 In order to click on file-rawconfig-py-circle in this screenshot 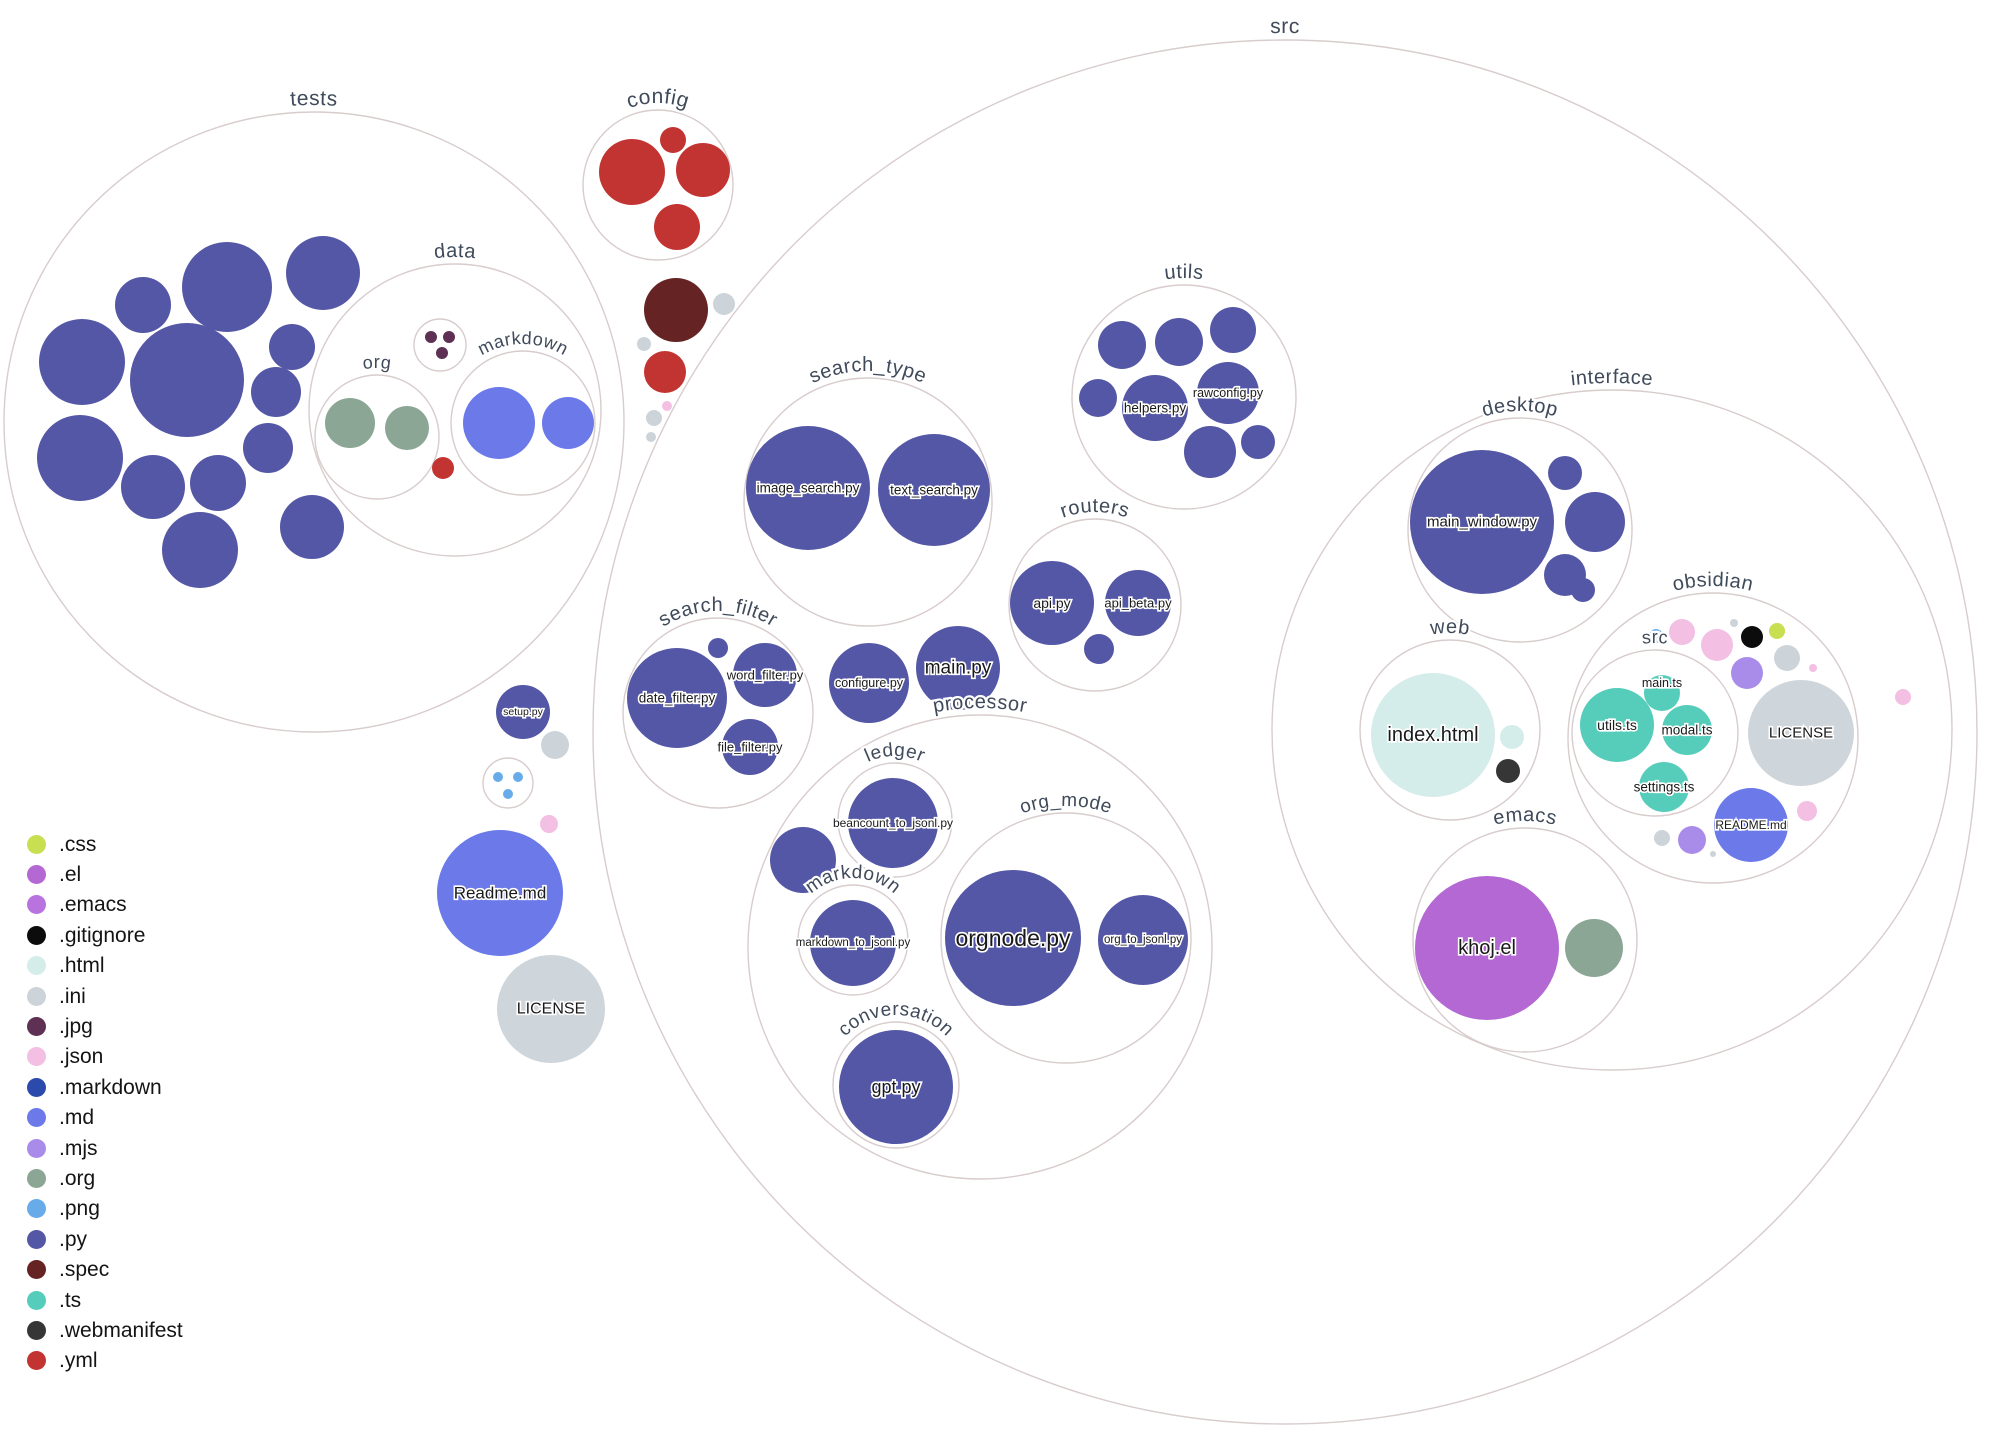, I will do `click(1228, 393)`.